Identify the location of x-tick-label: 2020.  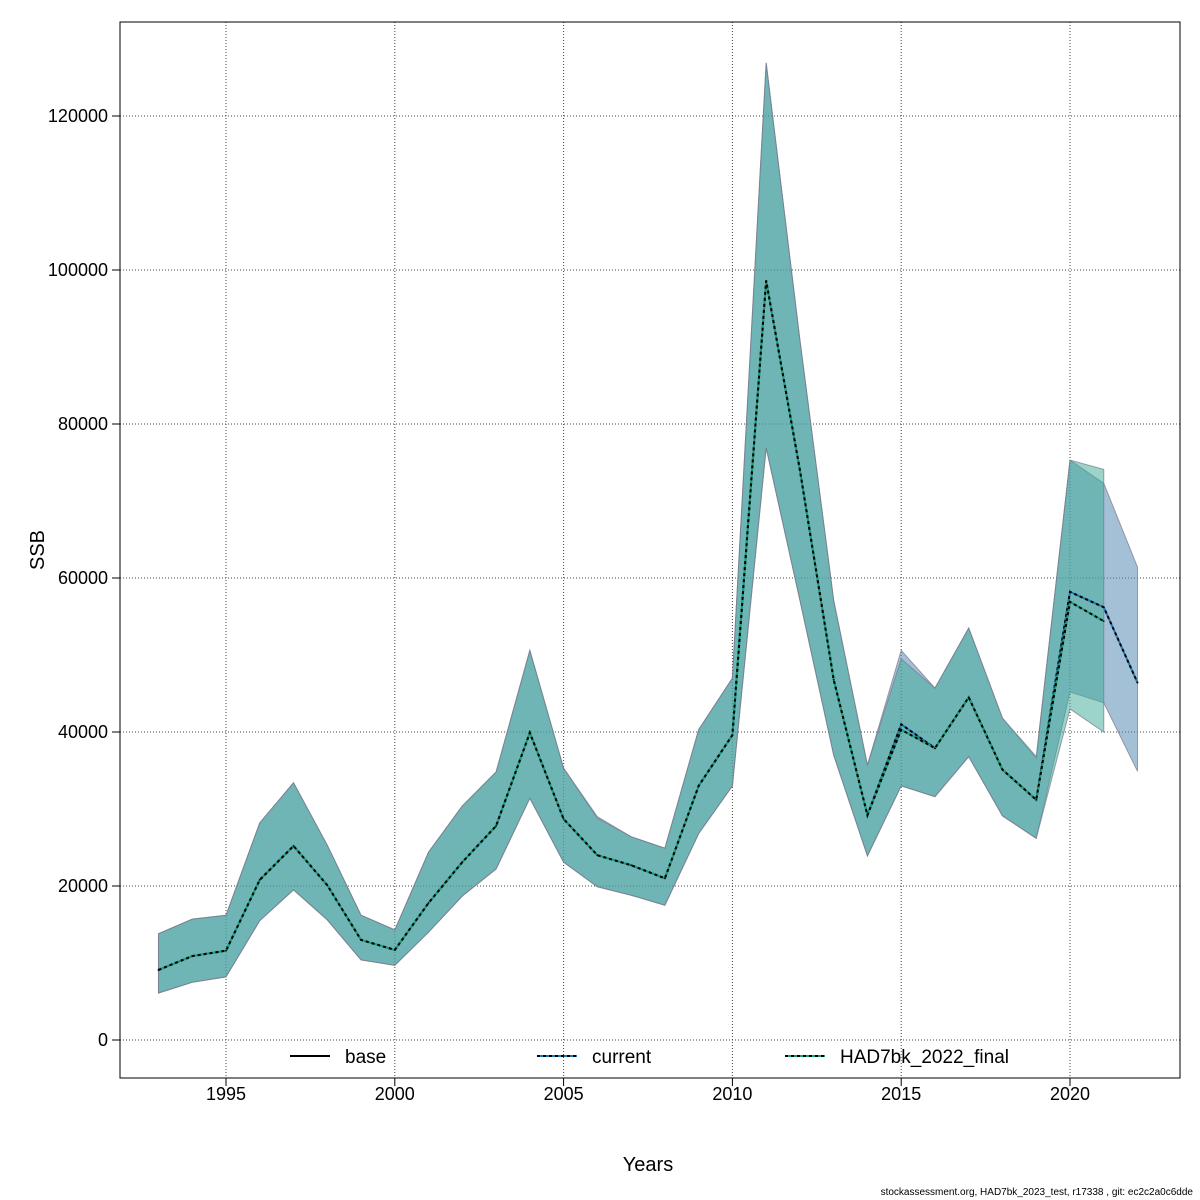
(1070, 1094).